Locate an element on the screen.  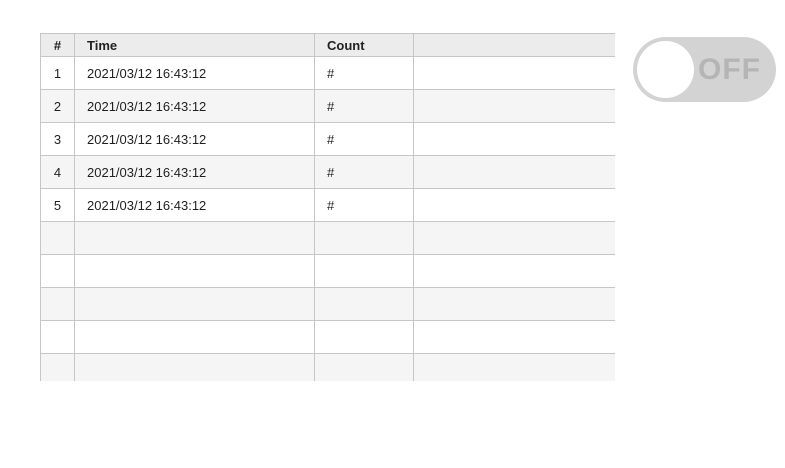
table-row: 3 2021/03/12 16:43:12 # is located at coordinates (327, 139).